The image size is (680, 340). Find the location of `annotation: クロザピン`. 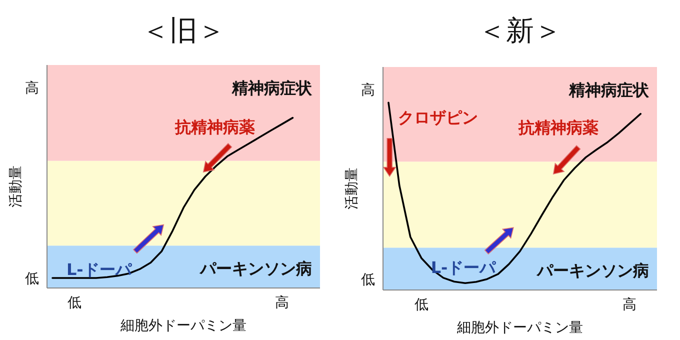

annotation: クロザピン is located at coordinates (438, 117).